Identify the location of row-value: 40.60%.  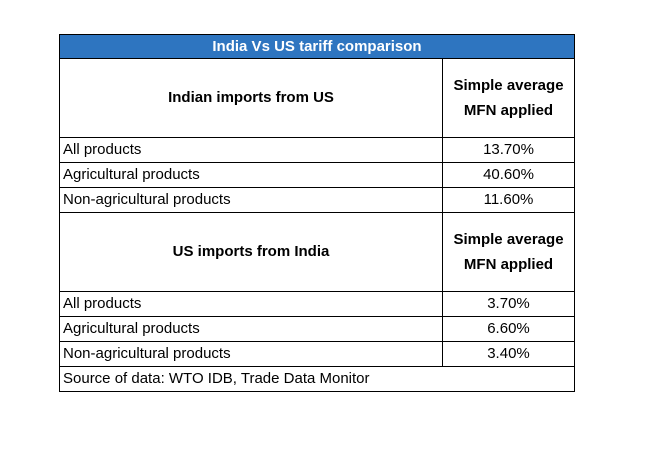
(508, 175).